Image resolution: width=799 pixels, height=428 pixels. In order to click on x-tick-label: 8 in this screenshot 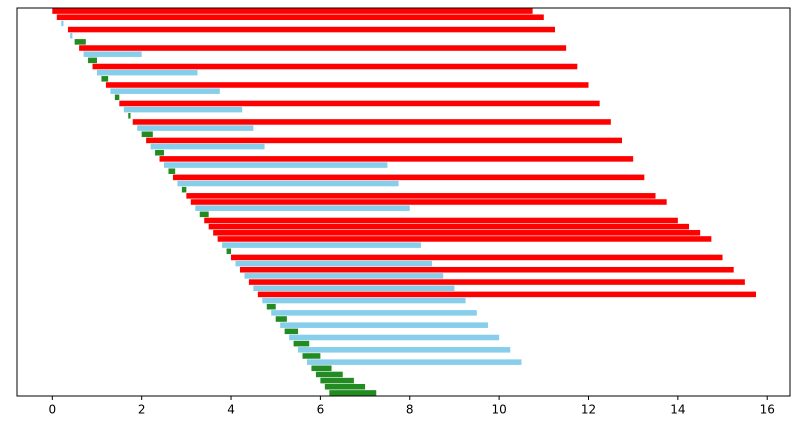, I will do `click(410, 410)`.